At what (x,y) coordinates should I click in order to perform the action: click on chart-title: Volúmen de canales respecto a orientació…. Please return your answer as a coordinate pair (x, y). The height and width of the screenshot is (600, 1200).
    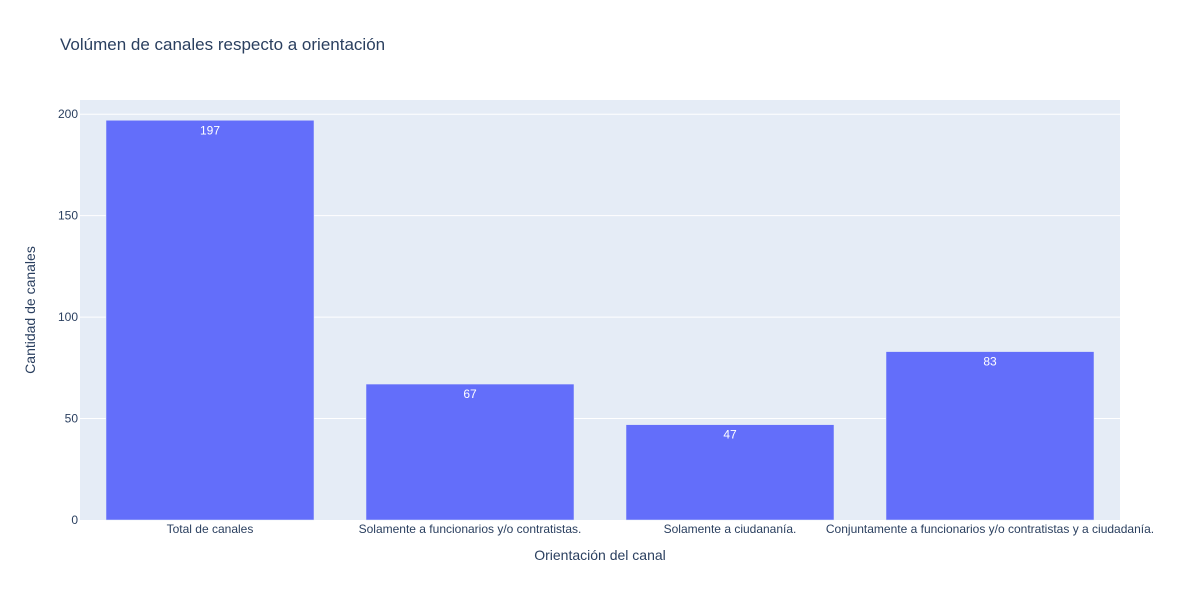
    Looking at the image, I should click on (222, 44).